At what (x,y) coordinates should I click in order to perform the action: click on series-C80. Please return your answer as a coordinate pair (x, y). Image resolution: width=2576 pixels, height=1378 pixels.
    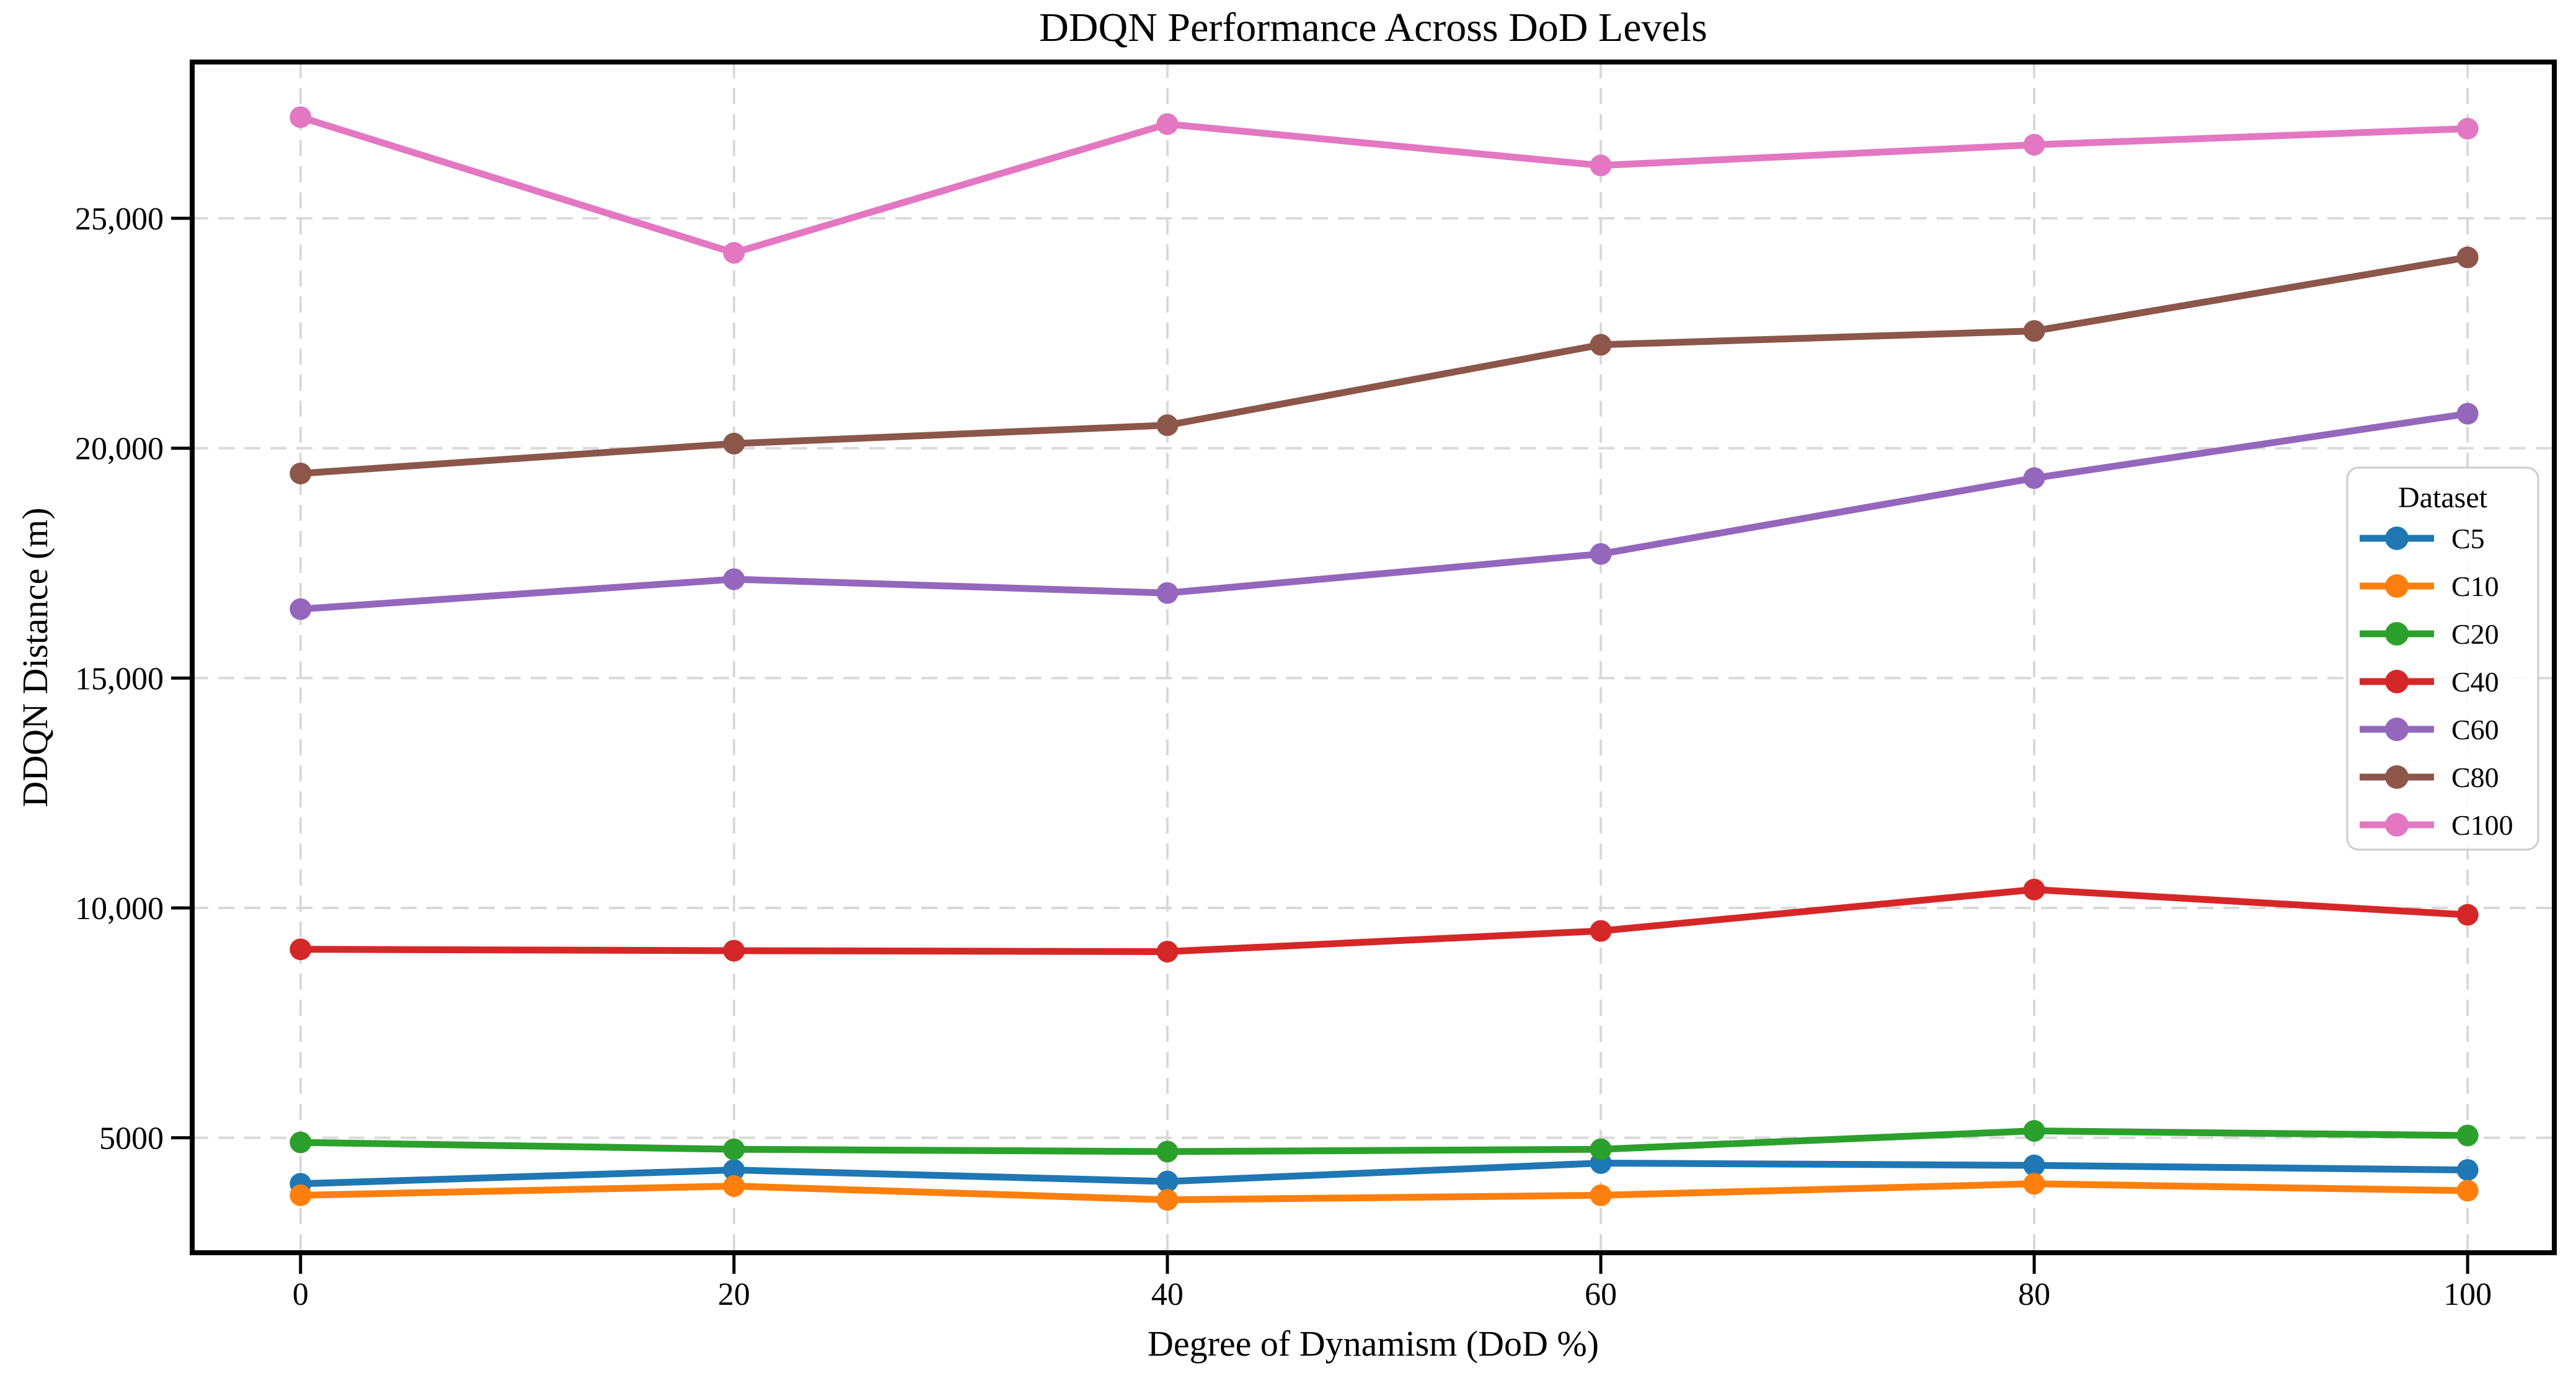
    Looking at the image, I should click on (1384, 365).